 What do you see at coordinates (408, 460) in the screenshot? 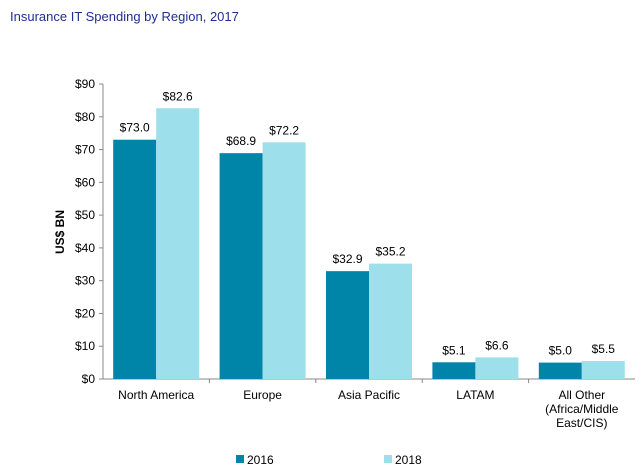
I see `legend-label: 2018` at bounding box center [408, 460].